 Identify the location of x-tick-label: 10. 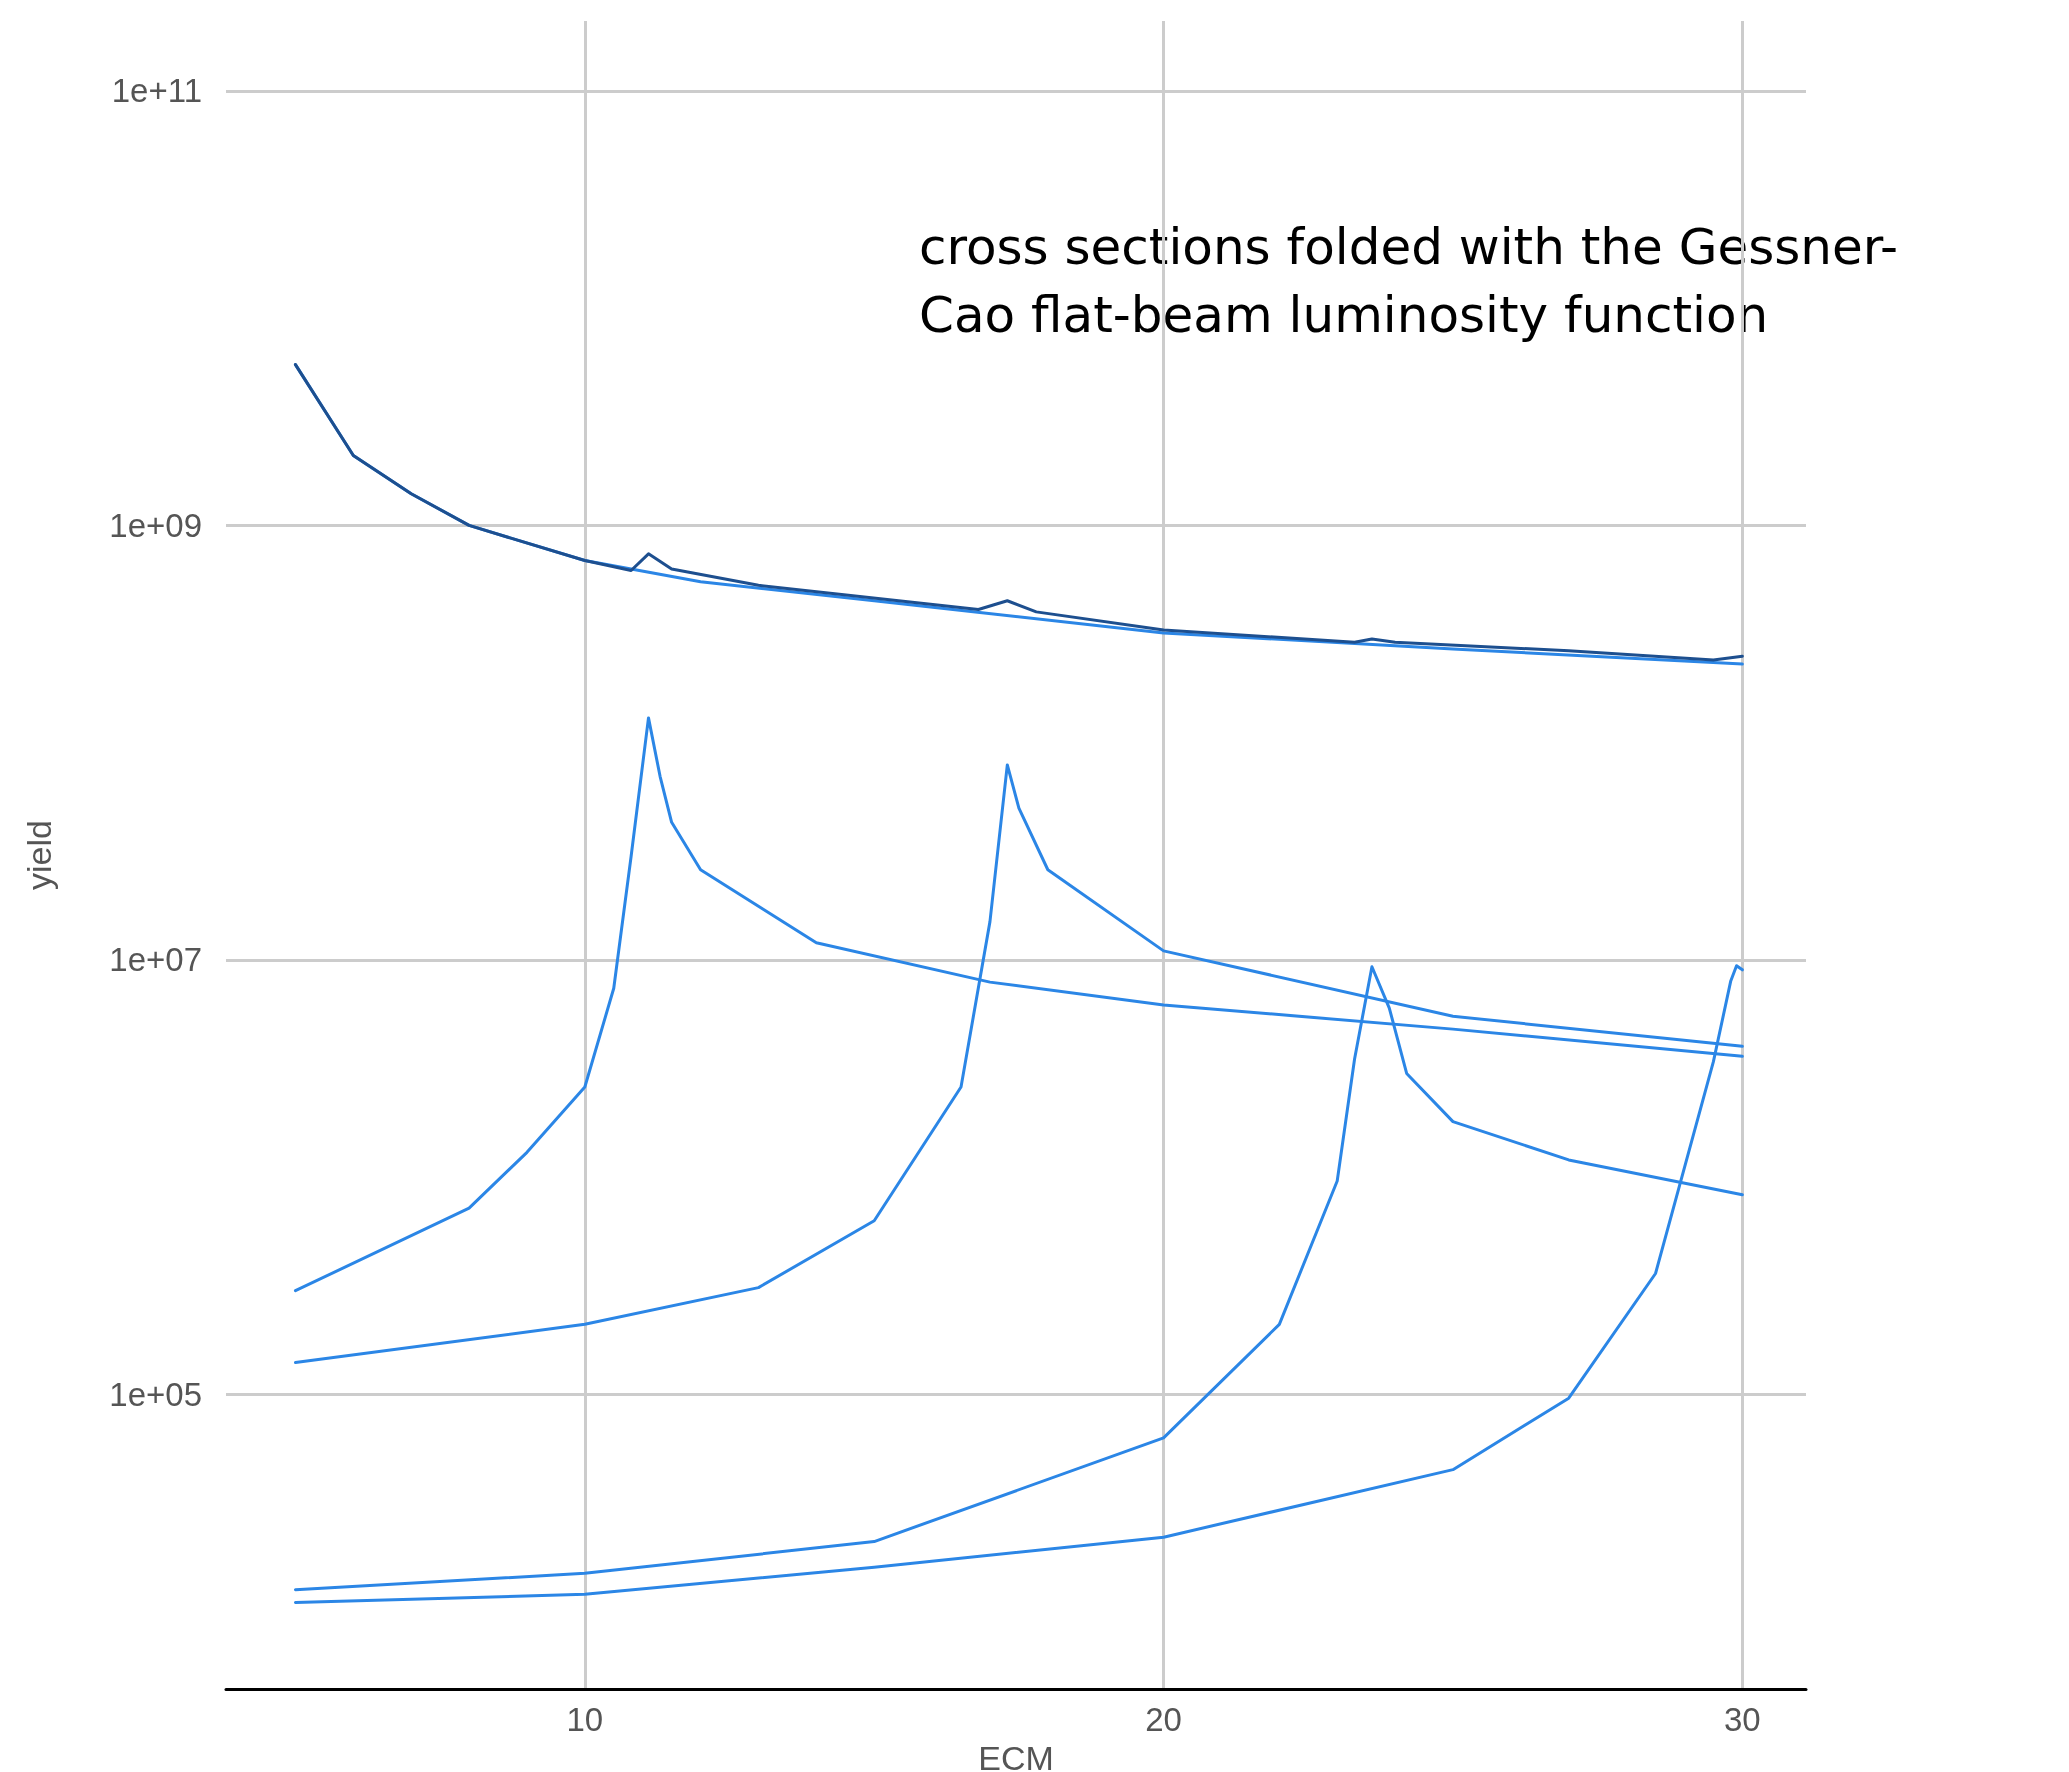
(585, 1719).